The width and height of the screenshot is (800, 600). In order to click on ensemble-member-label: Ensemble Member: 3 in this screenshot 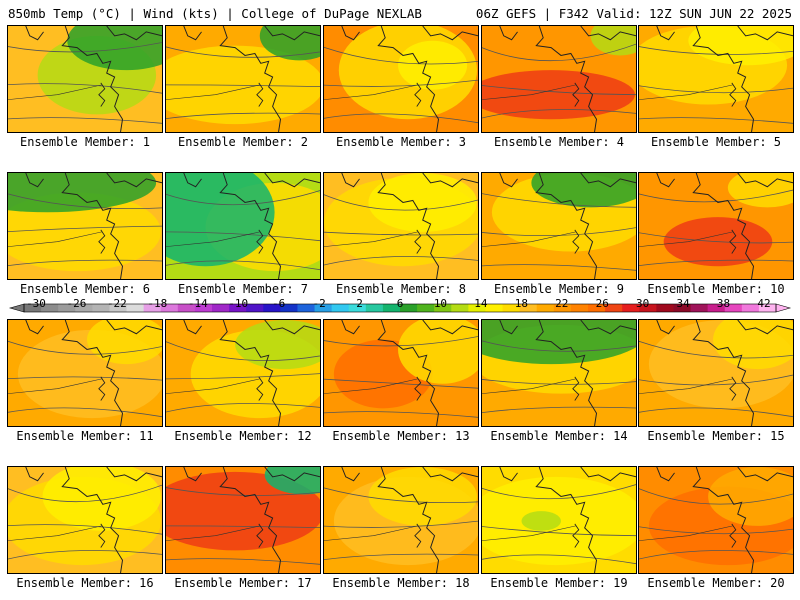, I will do `click(401, 142)`.